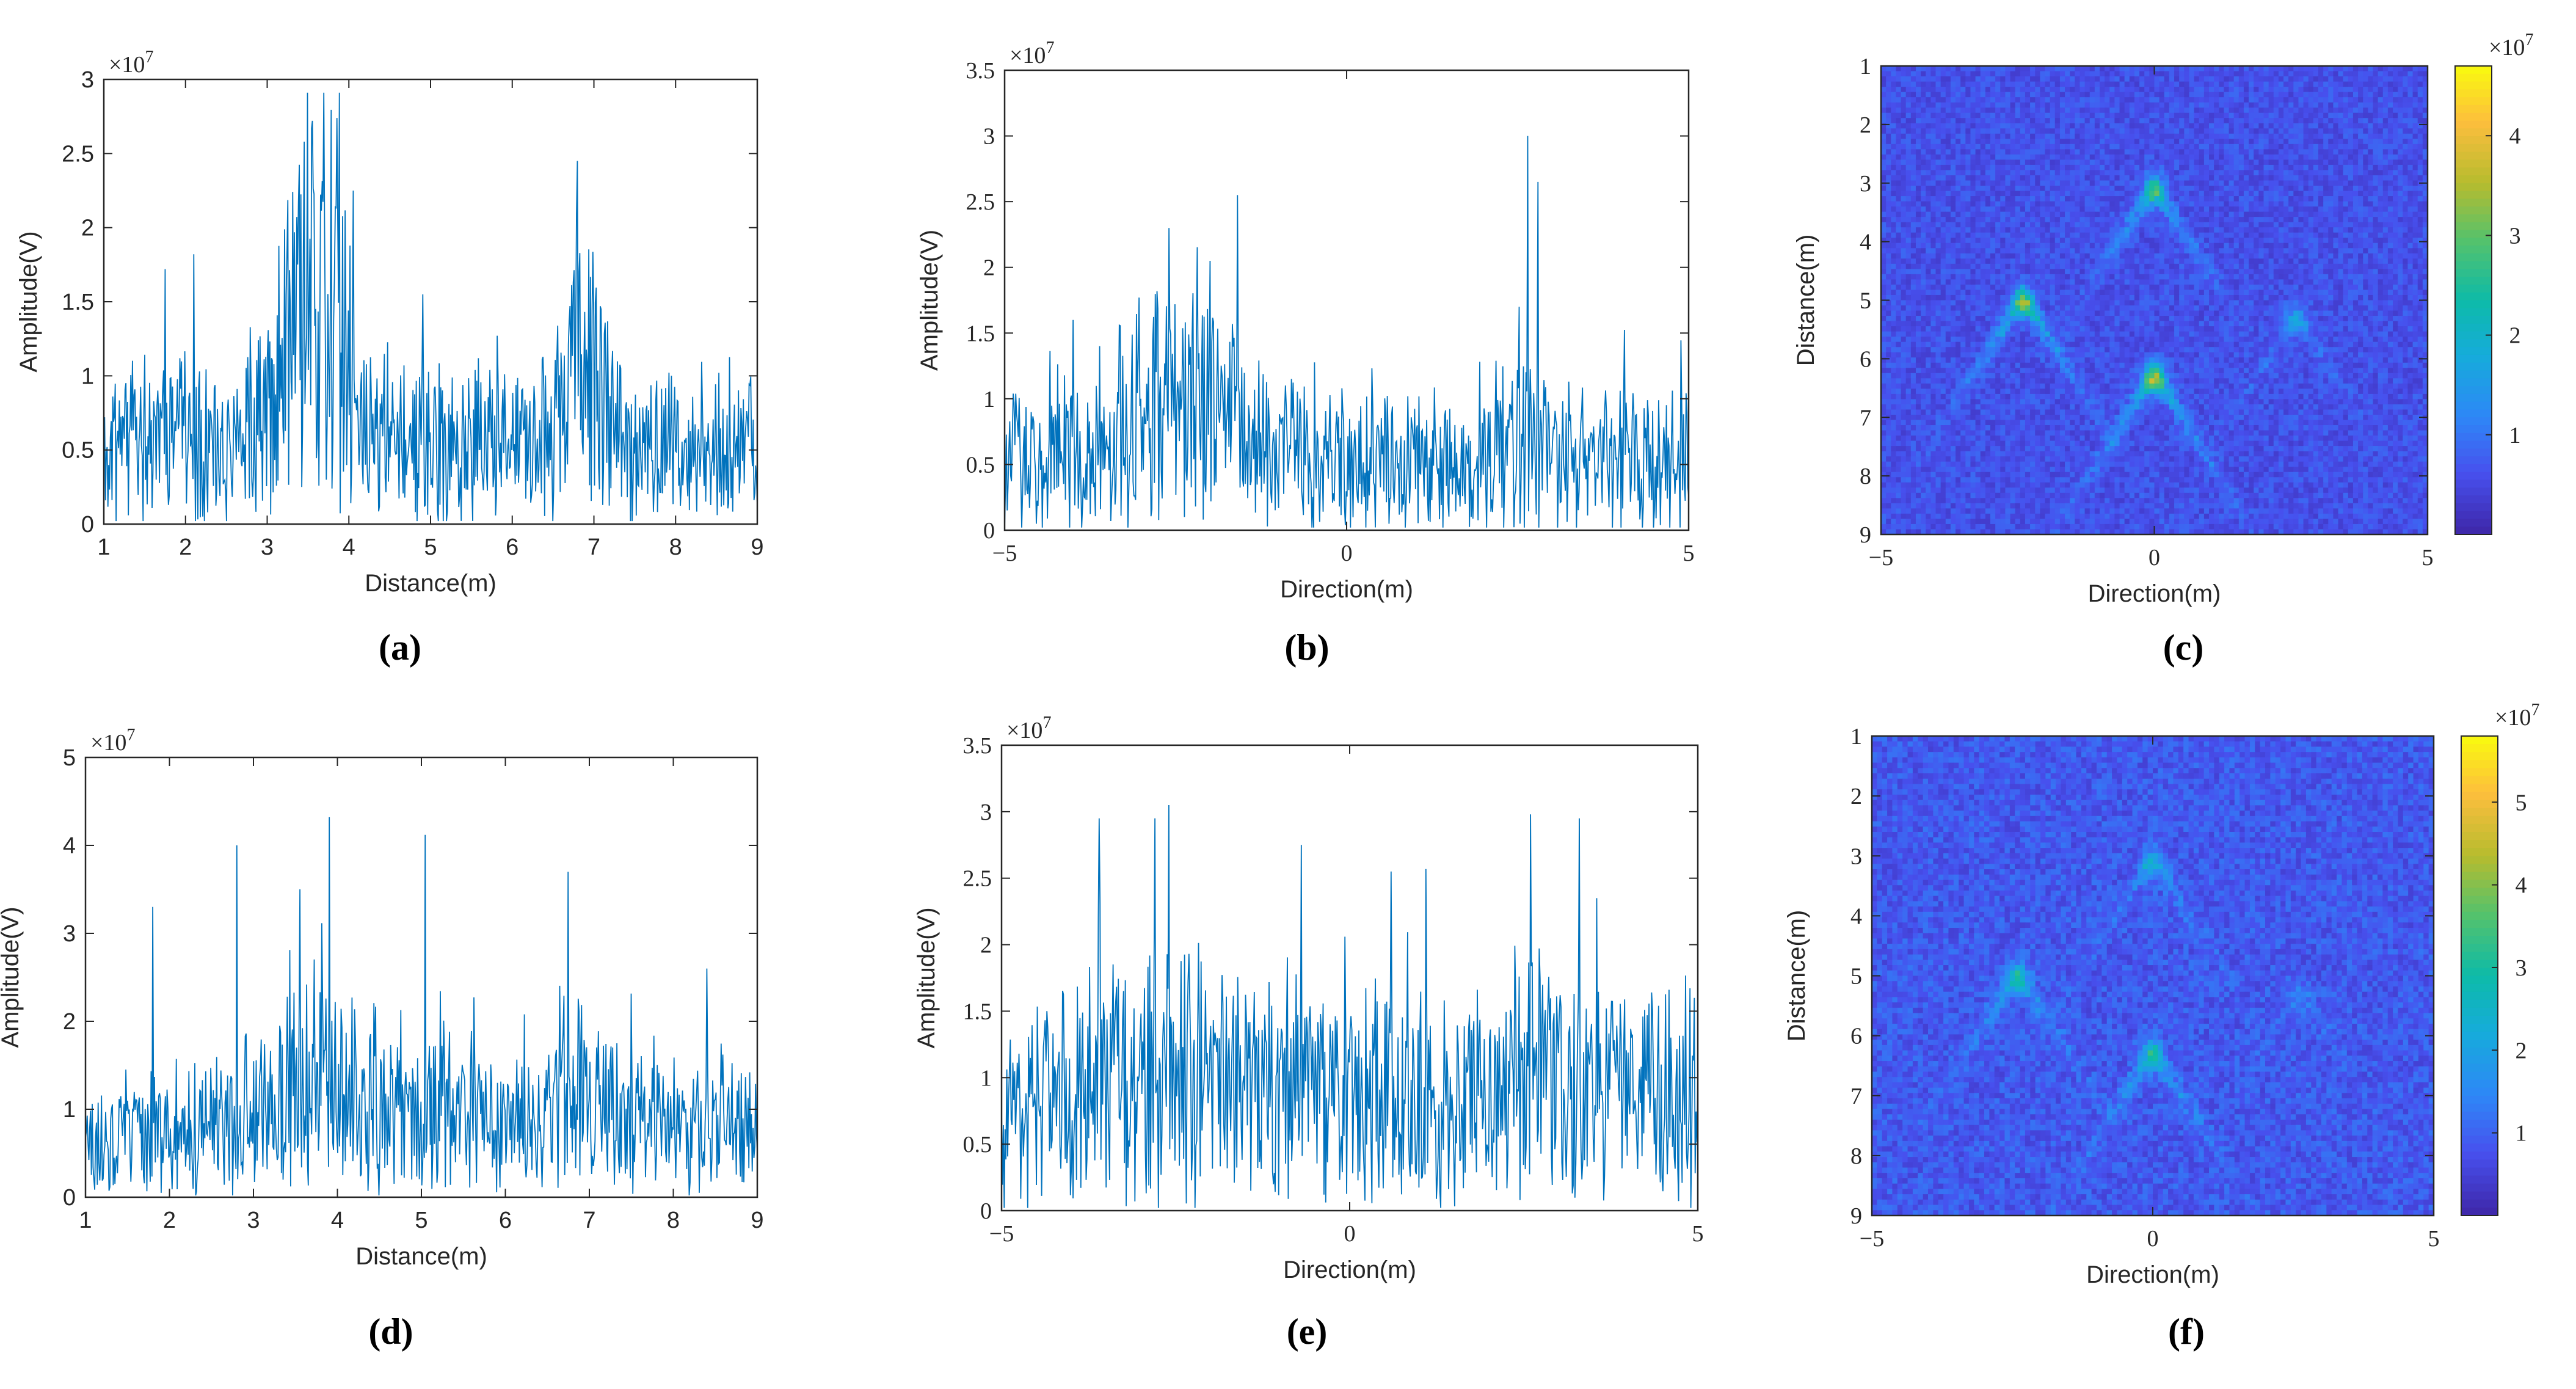 The width and height of the screenshot is (2576, 1389). What do you see at coordinates (1856, 1036) in the screenshot?
I see `y-tick-label: 6` at bounding box center [1856, 1036].